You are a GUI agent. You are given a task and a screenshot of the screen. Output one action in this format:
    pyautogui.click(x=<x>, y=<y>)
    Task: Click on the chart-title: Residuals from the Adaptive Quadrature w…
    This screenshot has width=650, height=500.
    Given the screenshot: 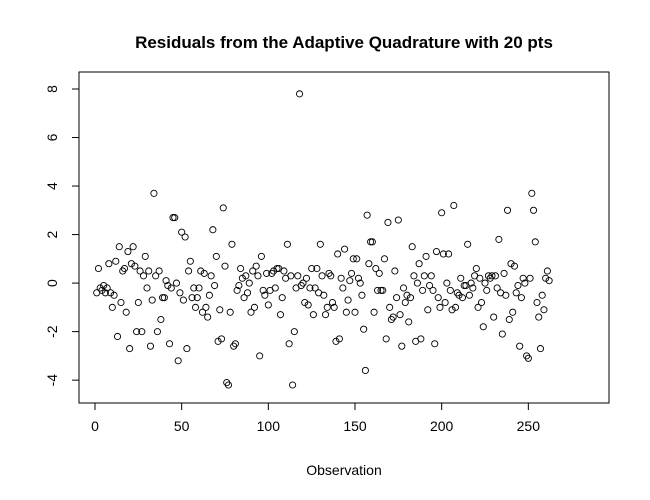 What is the action you would take?
    pyautogui.click(x=344, y=42)
    